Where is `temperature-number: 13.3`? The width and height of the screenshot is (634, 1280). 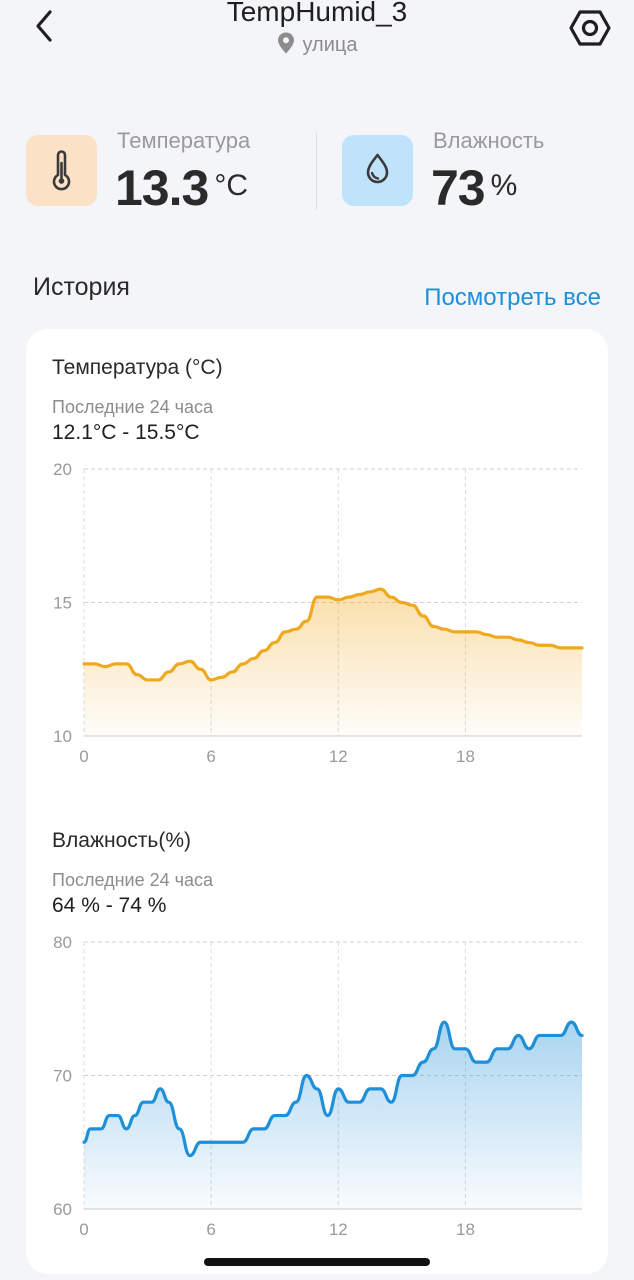 temperature-number: 13.3 is located at coordinates (162, 188).